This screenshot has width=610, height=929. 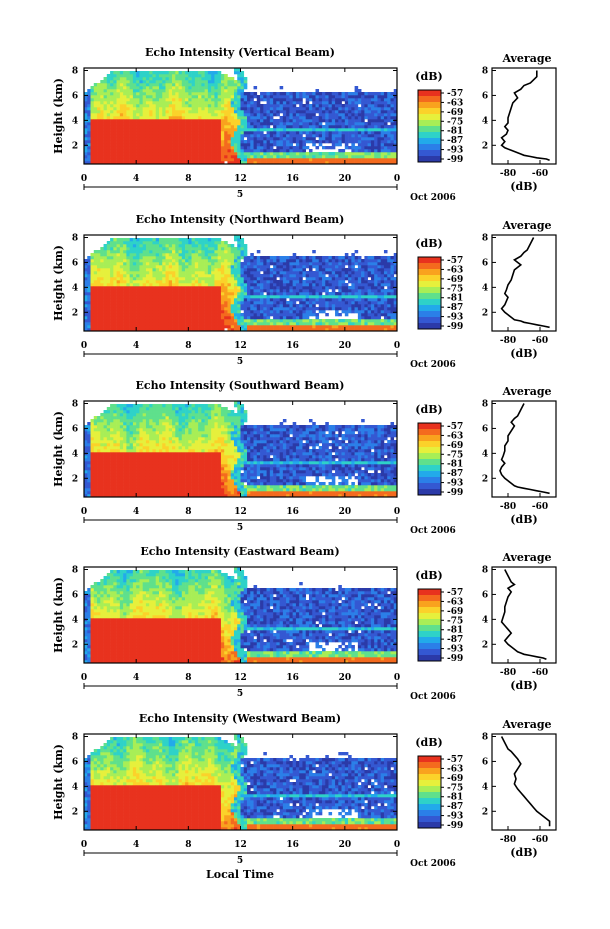 What do you see at coordinates (526, 724) in the screenshot?
I see `profile-title: Average` at bounding box center [526, 724].